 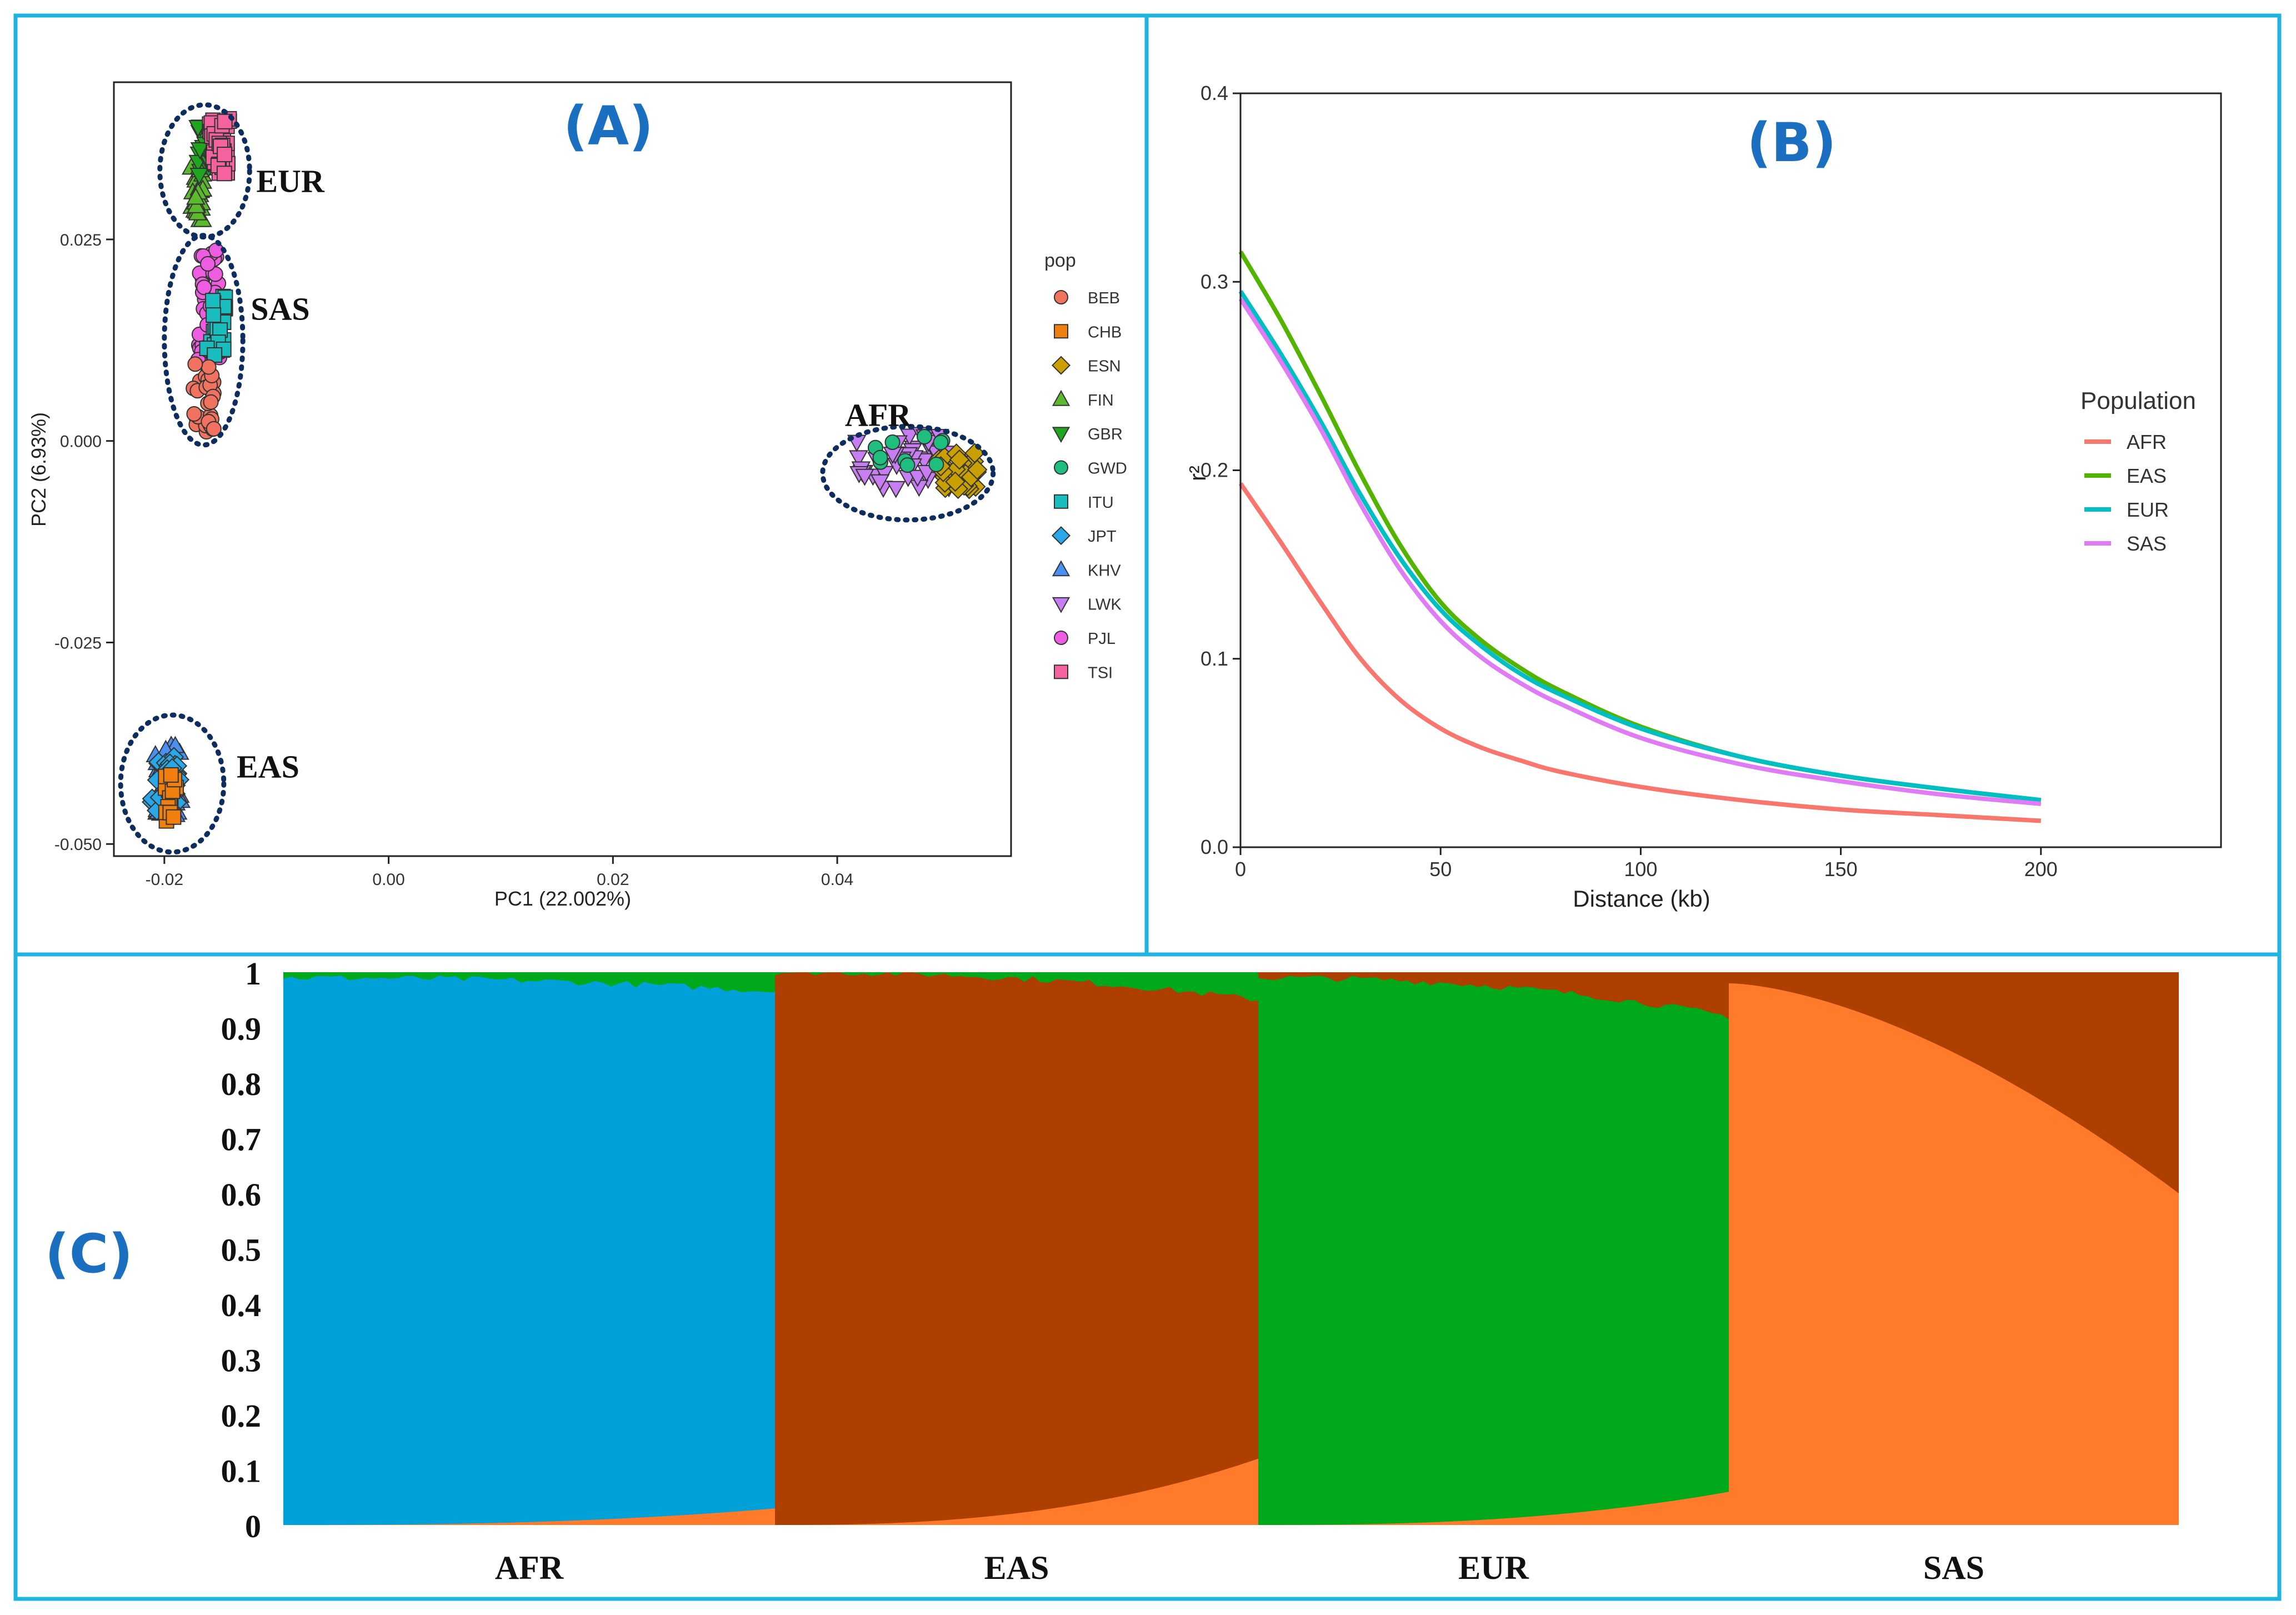 I want to click on legend-marker-lwk, so click(x=1061, y=605).